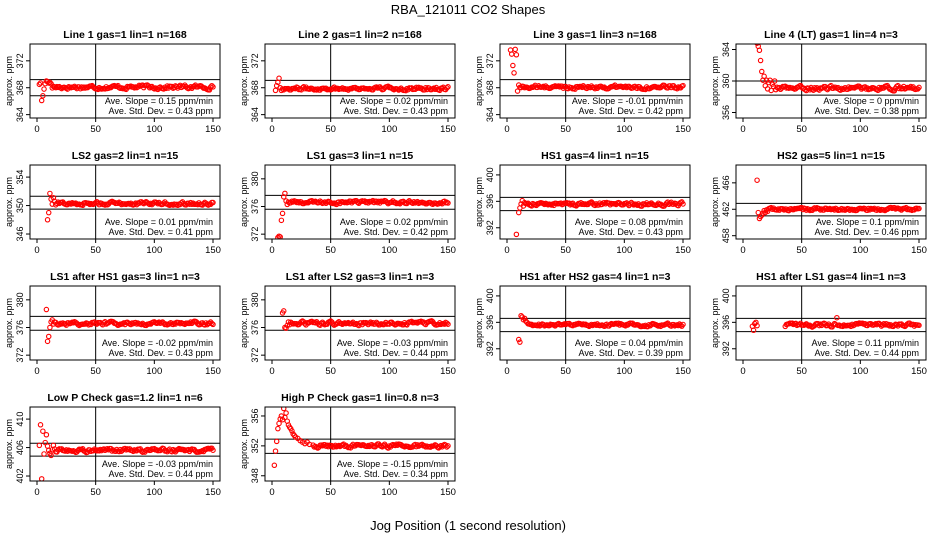  I want to click on y-tick-label: 346, so click(20, 234).